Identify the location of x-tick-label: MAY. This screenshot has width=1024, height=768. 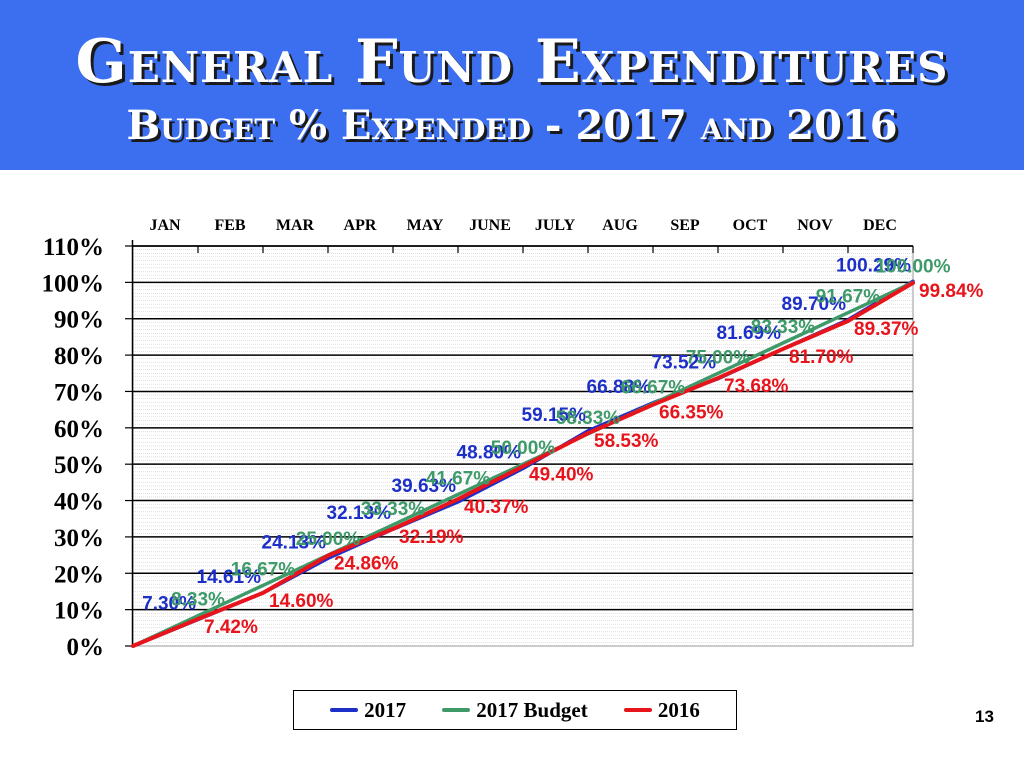
(425, 225).